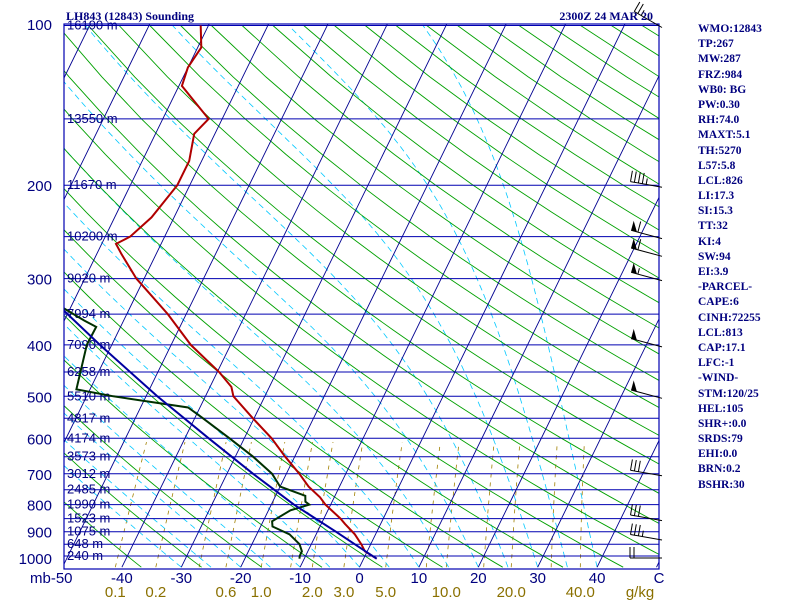 The height and width of the screenshot is (600, 800). I want to click on index-line: -WIND-, so click(718, 378).